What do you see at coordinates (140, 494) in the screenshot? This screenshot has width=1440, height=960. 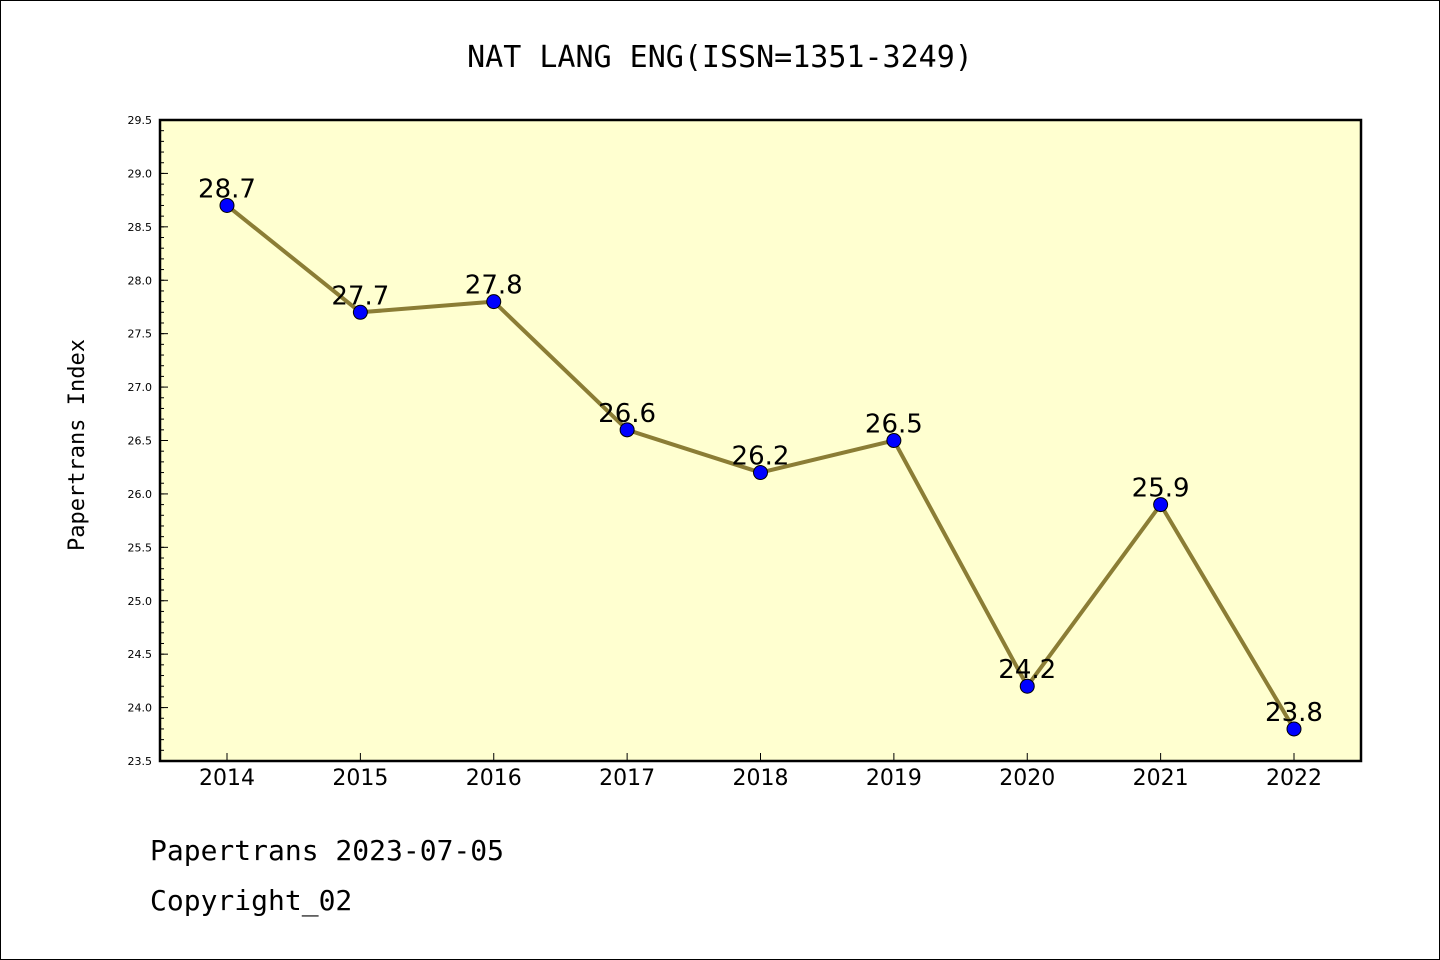 I see `y-tick-label: 26.0` at bounding box center [140, 494].